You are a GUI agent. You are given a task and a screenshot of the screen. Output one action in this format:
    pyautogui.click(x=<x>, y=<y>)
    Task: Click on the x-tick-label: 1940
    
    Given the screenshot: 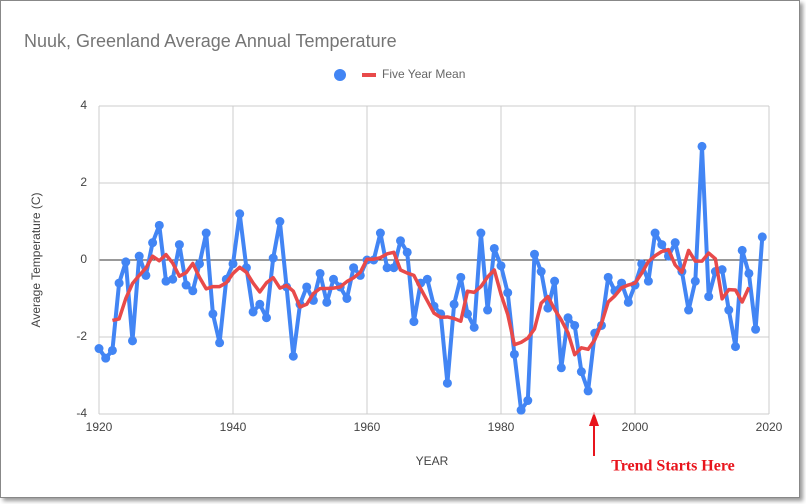 What is the action you would take?
    pyautogui.click(x=233, y=427)
    